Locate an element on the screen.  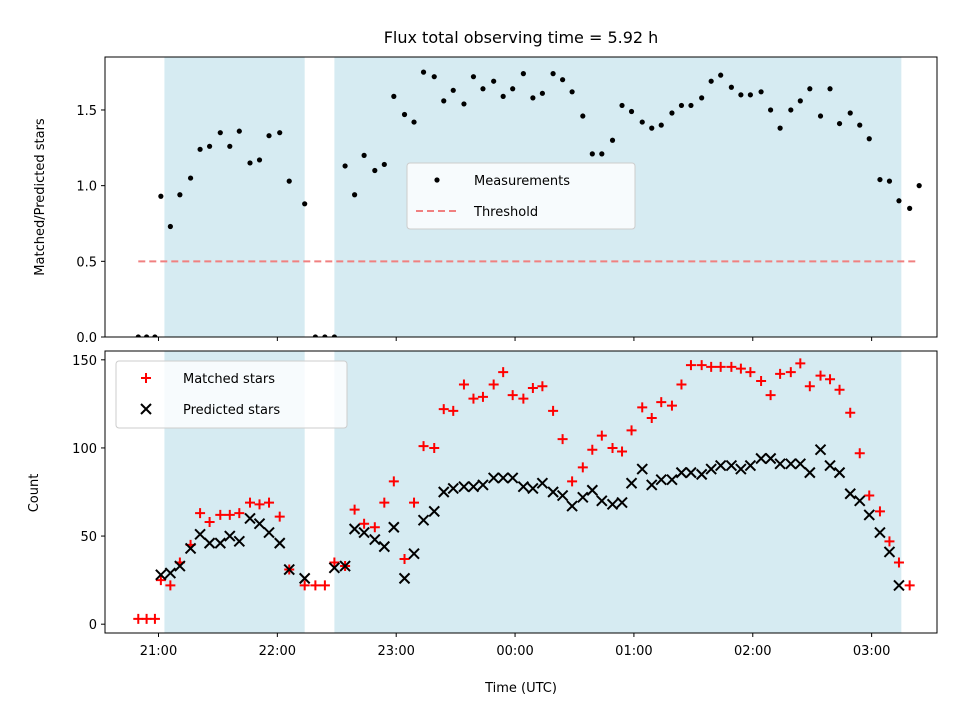
chart-title: Flux total observing time = 5.92 h is located at coordinates (521, 37).